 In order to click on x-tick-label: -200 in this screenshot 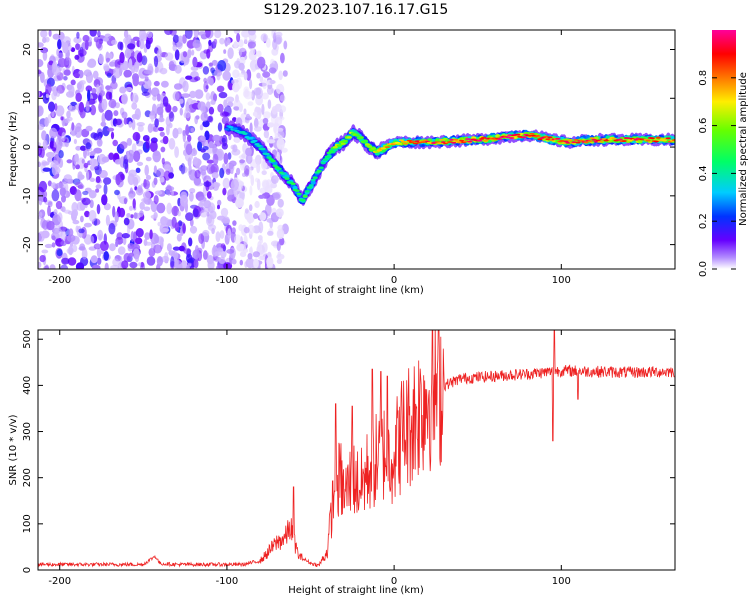, I will do `click(59, 581)`.